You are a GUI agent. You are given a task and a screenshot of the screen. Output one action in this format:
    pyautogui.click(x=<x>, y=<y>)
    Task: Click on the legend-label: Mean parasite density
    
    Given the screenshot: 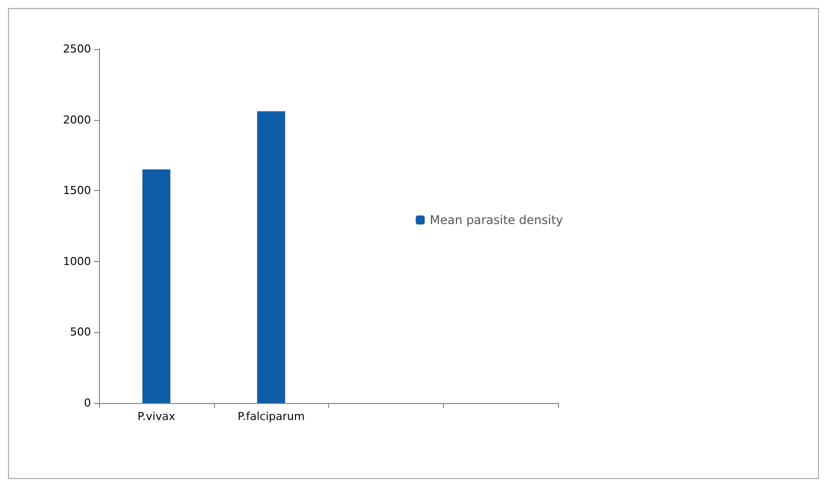 What is the action you would take?
    pyautogui.click(x=497, y=220)
    